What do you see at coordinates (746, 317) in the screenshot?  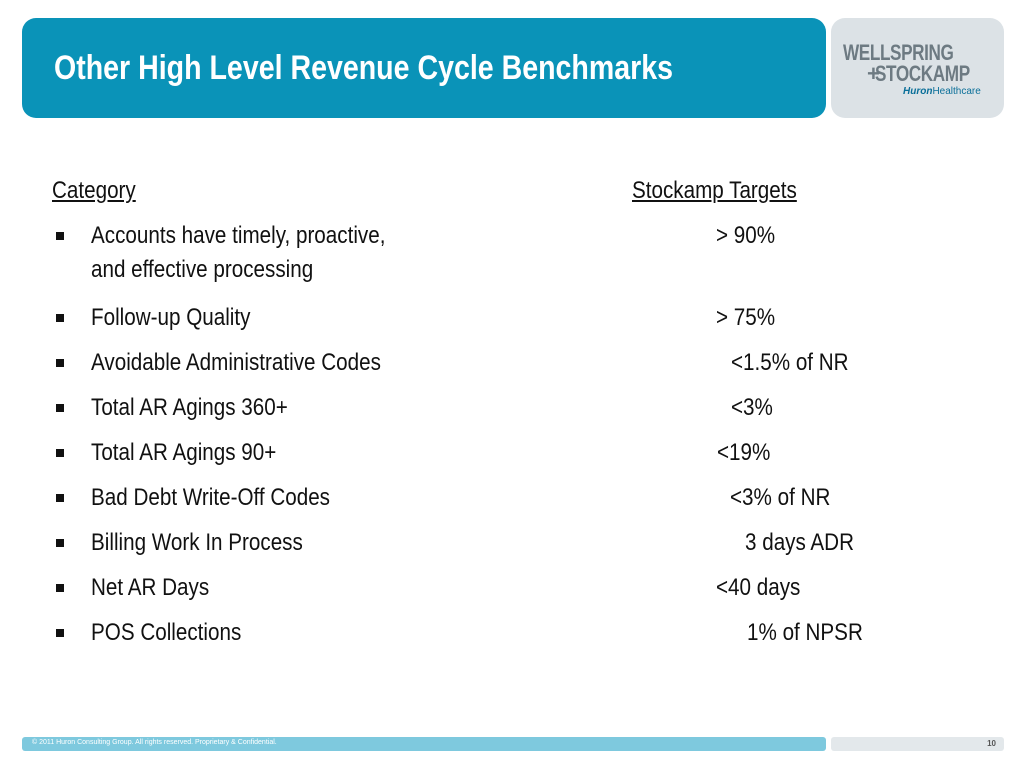 I see `benchmark-target: > 75%` at bounding box center [746, 317].